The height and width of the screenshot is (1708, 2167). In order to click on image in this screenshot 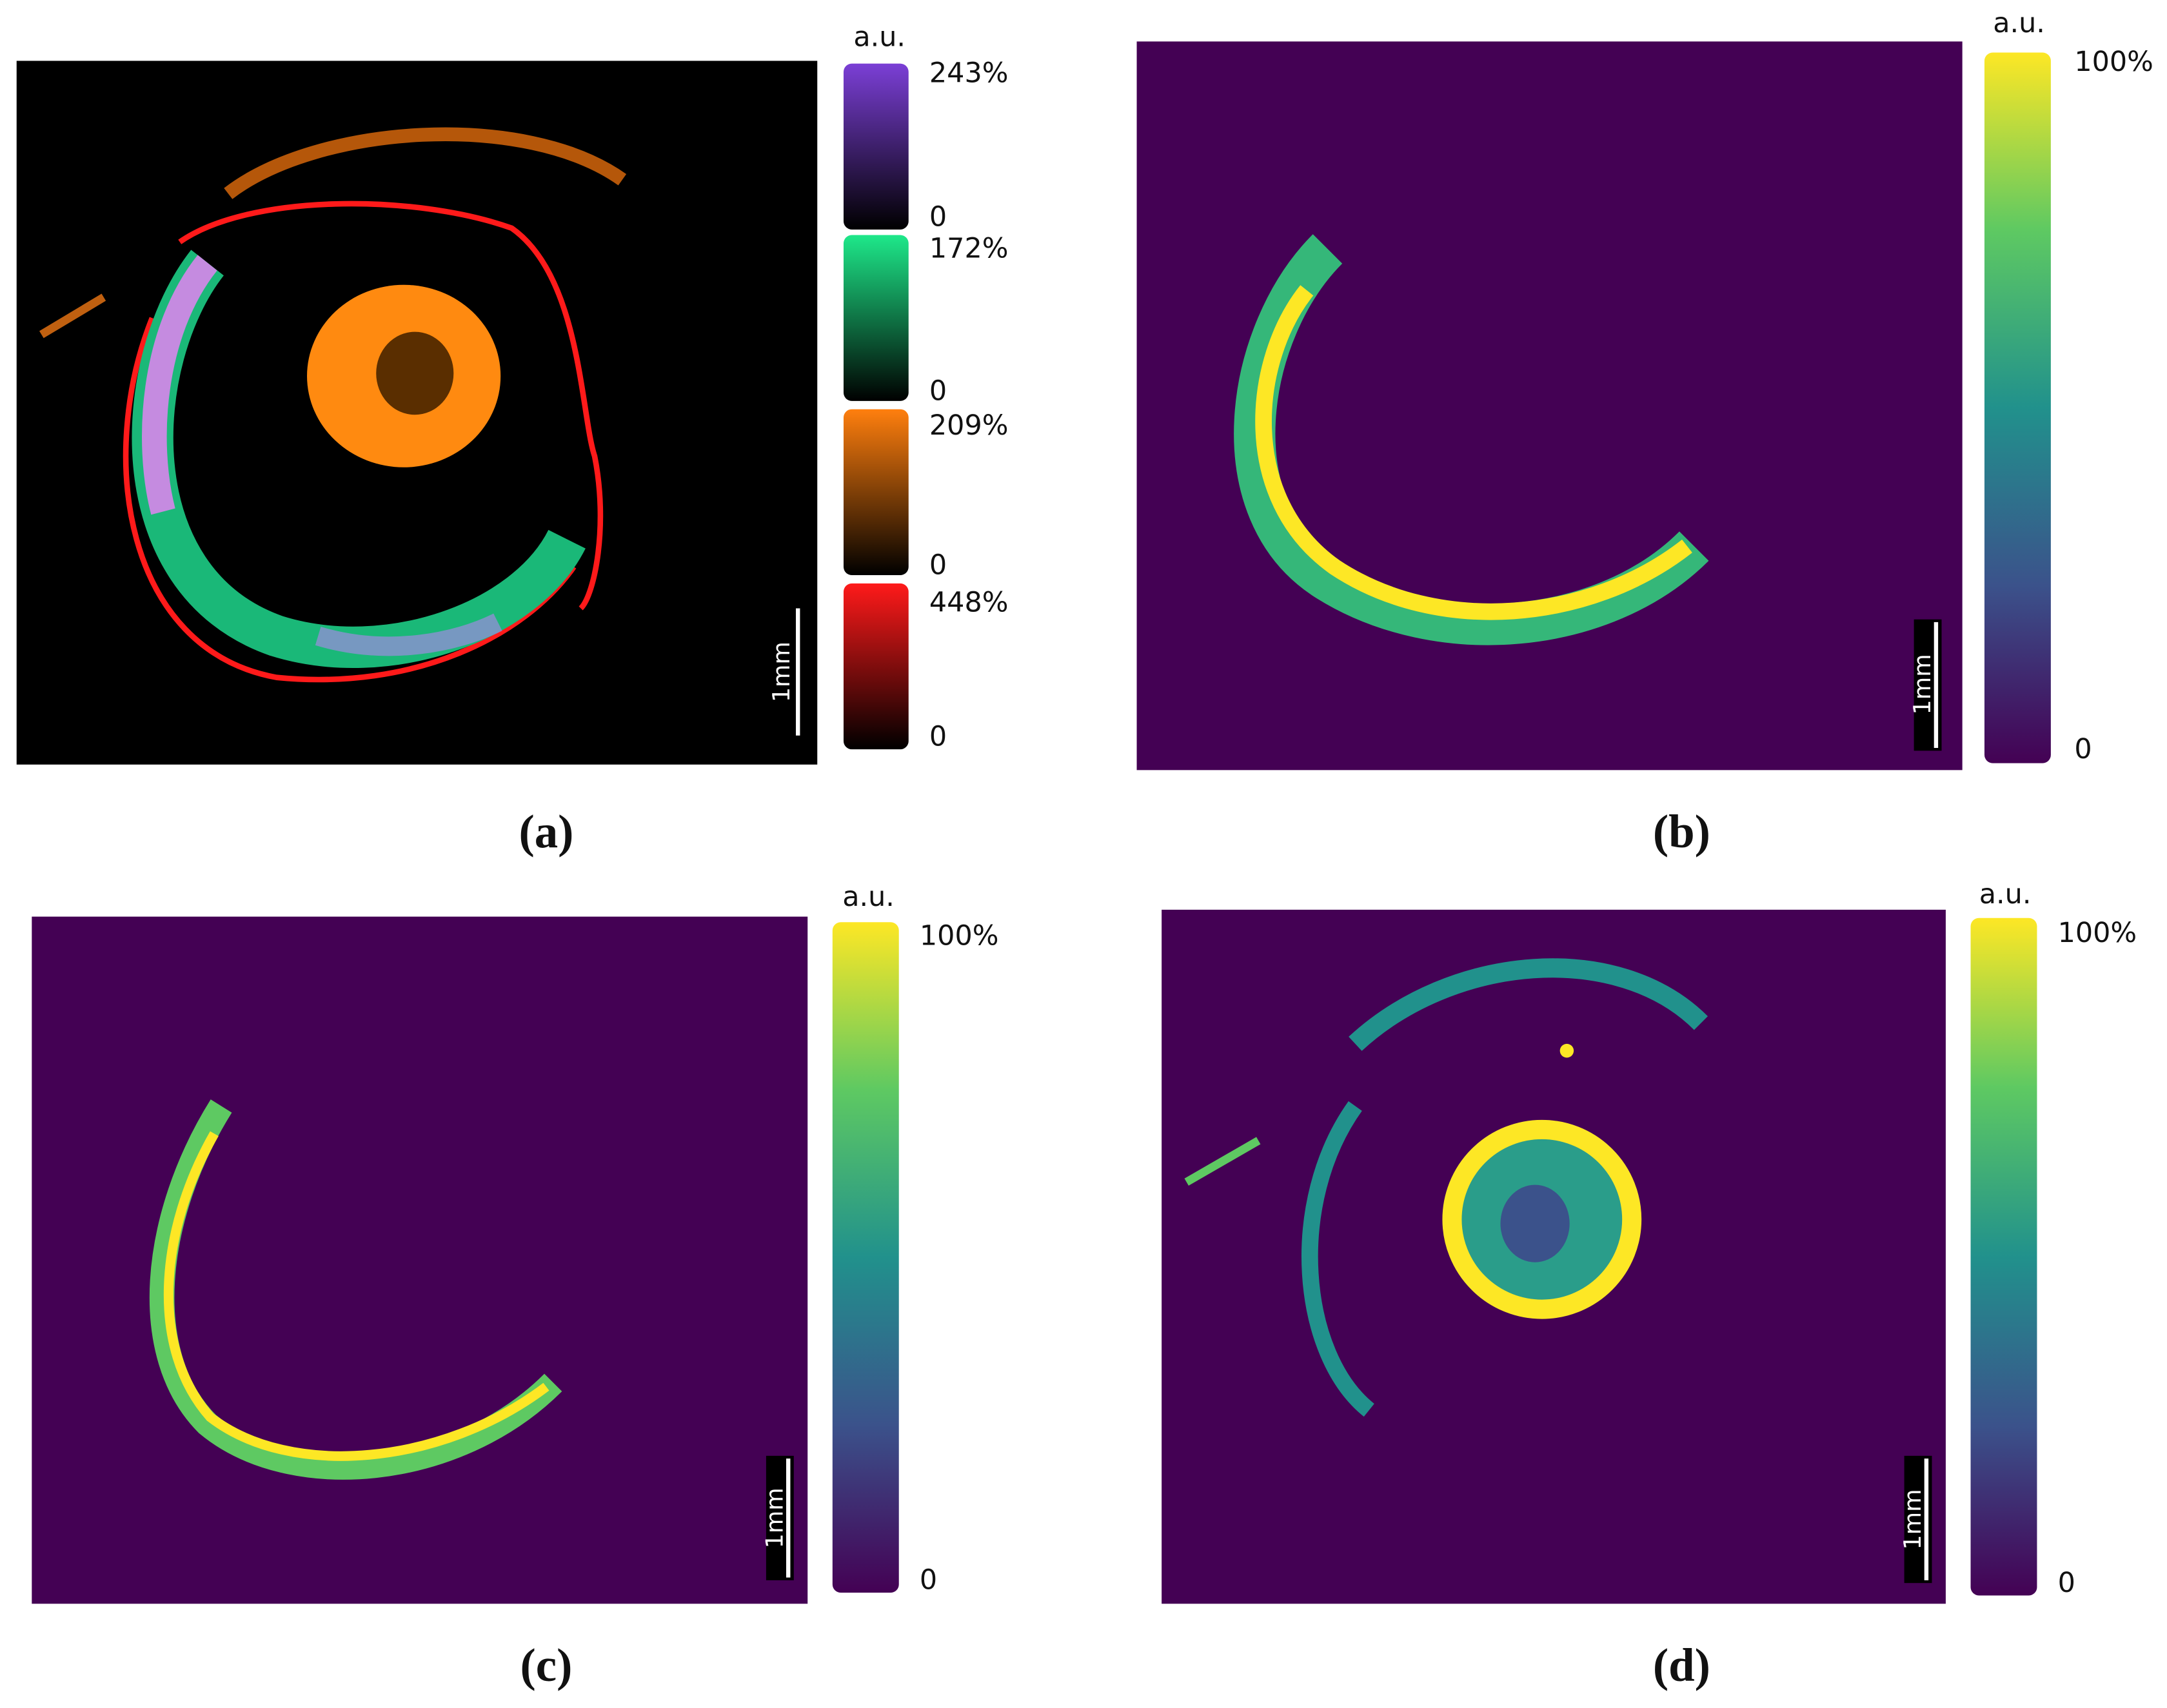, I will do `click(420, 1260)`.